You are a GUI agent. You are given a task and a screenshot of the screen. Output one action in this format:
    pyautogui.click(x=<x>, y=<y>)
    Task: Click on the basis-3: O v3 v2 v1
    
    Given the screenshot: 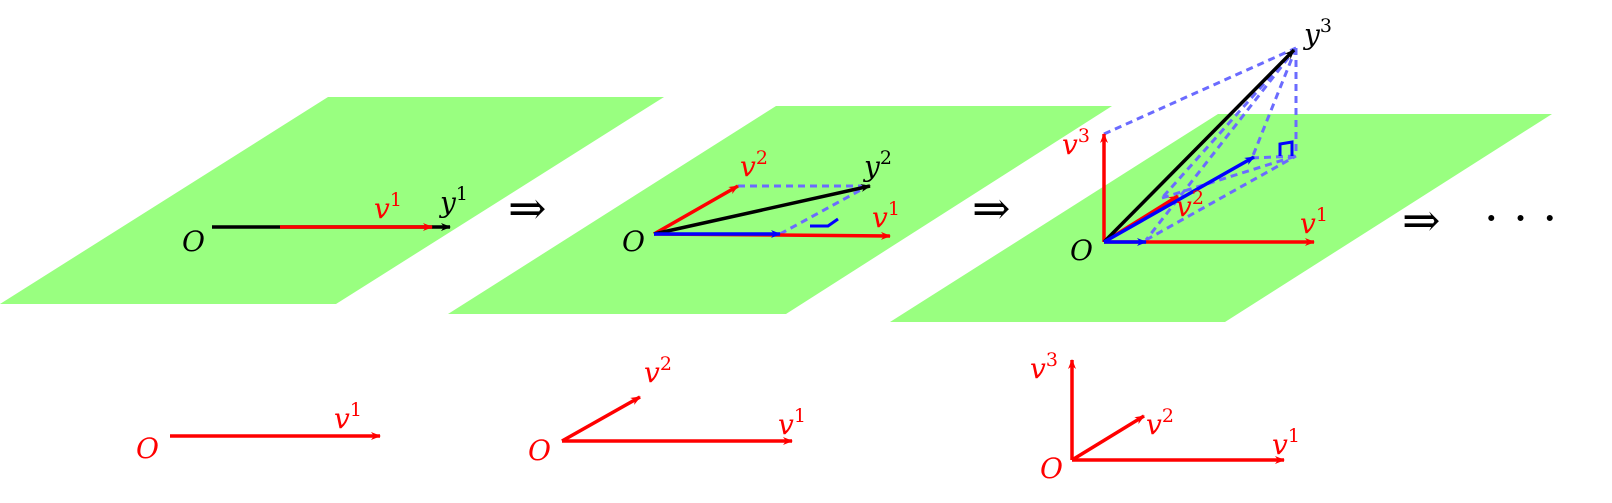 What is the action you would take?
    pyautogui.click(x=1165, y=417)
    